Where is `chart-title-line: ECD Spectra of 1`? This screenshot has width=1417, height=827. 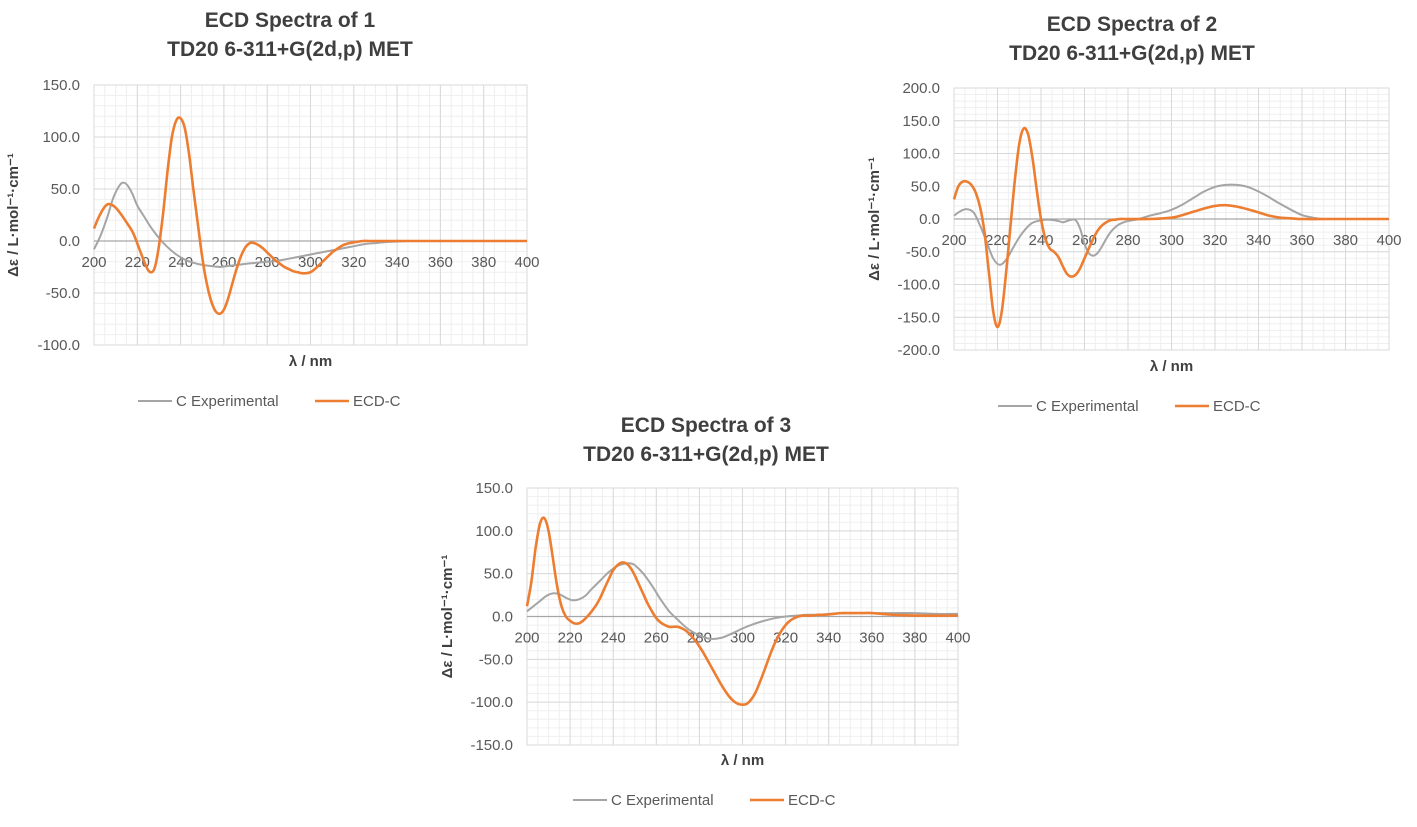
chart-title-line: ECD Spectra of 1 is located at coordinates (290, 20).